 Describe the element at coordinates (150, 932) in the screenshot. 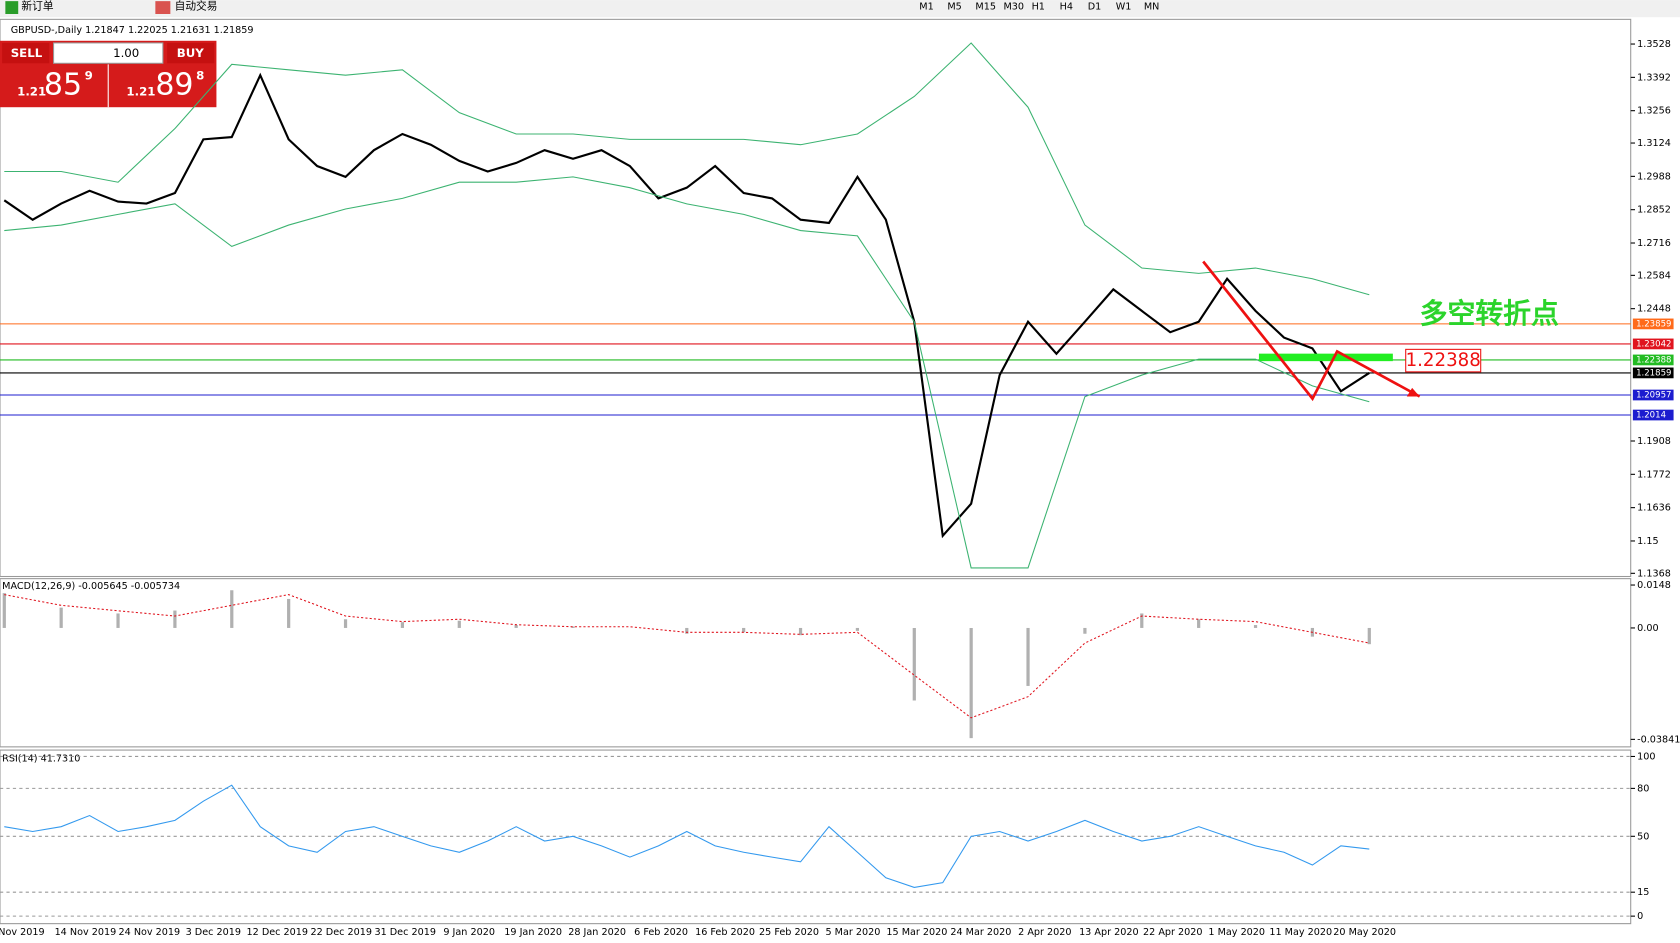

I see `x-tick-label: 24 Nov 2019` at that location.